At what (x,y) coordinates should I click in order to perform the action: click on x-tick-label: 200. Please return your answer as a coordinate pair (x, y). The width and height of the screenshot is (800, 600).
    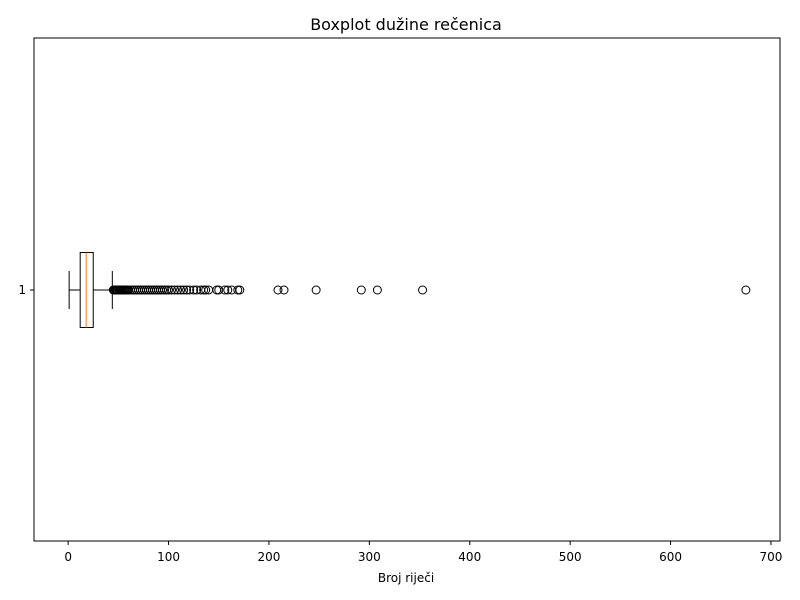
    Looking at the image, I should click on (268, 557).